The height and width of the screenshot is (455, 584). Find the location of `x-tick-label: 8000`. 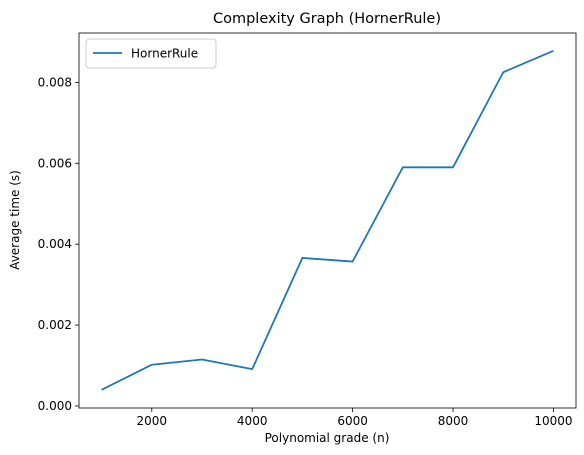

x-tick-label: 8000 is located at coordinates (453, 421).